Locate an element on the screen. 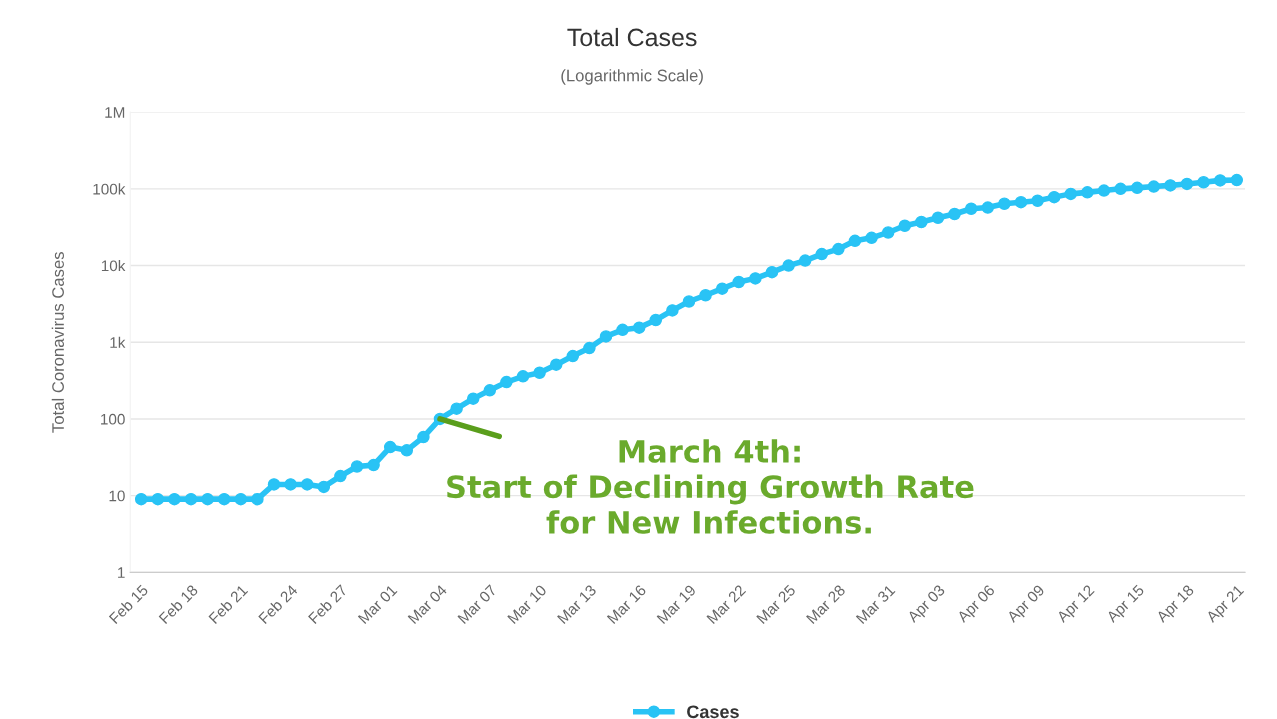 Image resolution: width=1277 pixels, height=719 pixels. x-tick-label: Mar 07 is located at coordinates (477, 604).